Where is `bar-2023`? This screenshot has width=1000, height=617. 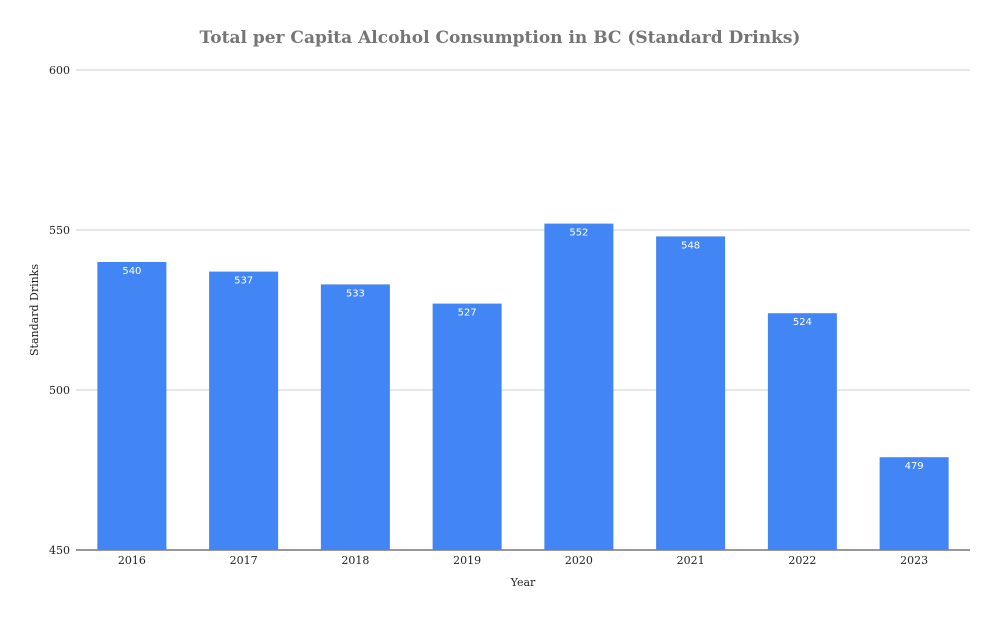
bar-2023 is located at coordinates (914, 503).